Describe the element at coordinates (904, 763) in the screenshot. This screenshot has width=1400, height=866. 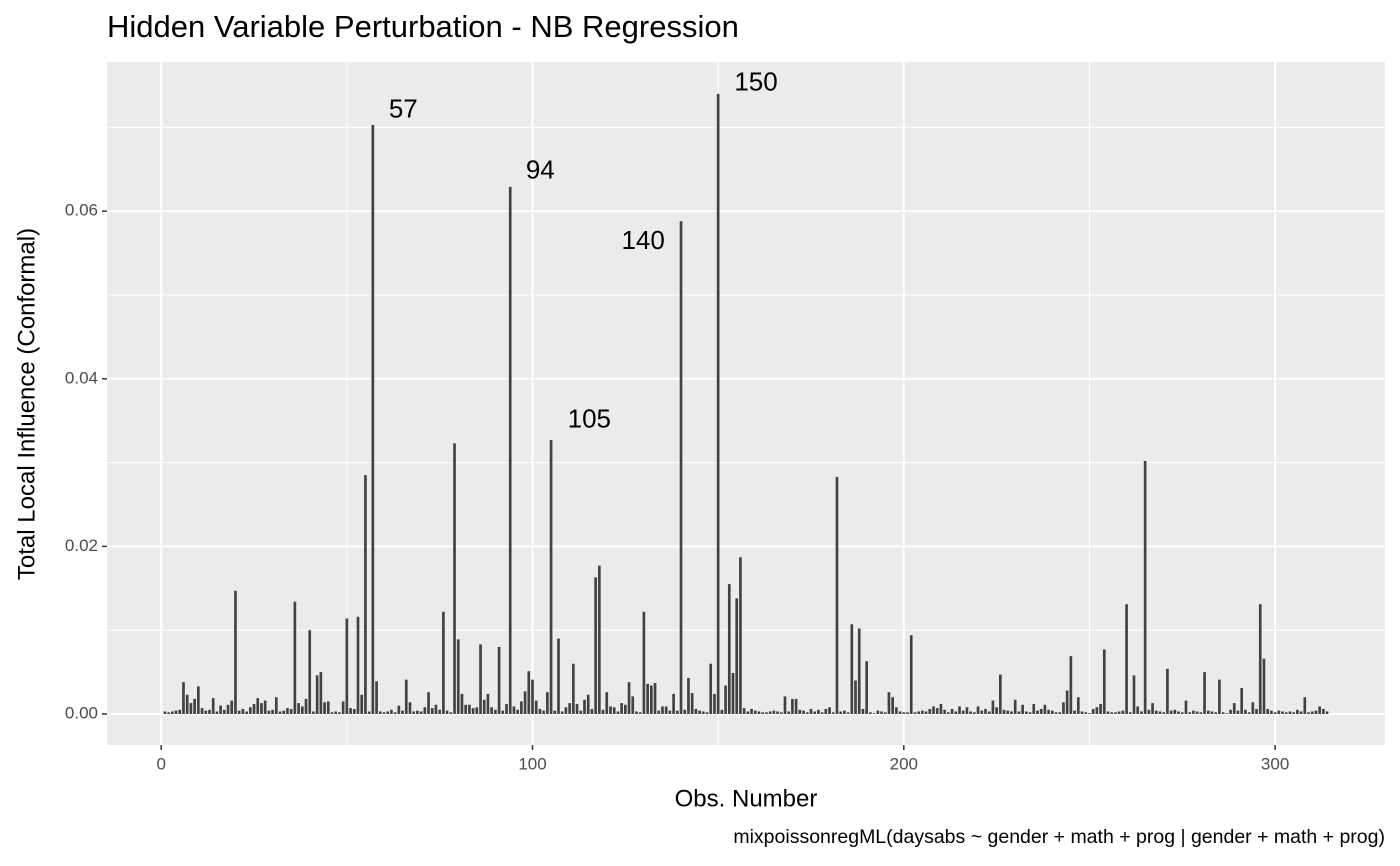
I see `x-tick-label: 200` at that location.